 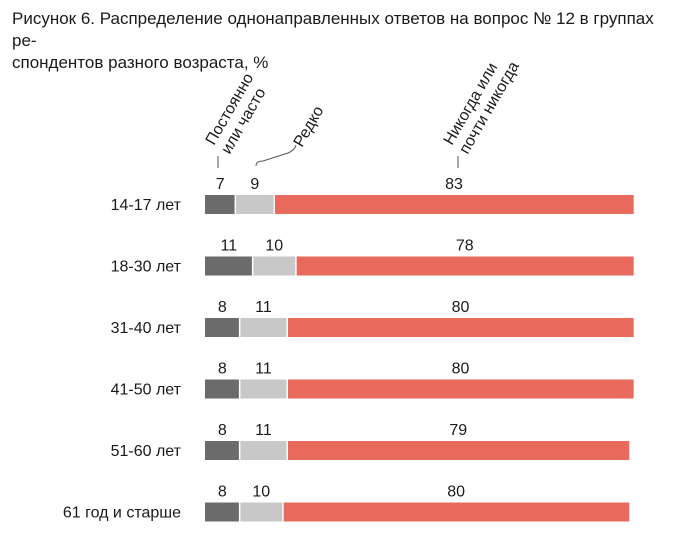 What do you see at coordinates (263, 430) in the screenshot?
I see `value-label-row-5-series-2: 11` at bounding box center [263, 430].